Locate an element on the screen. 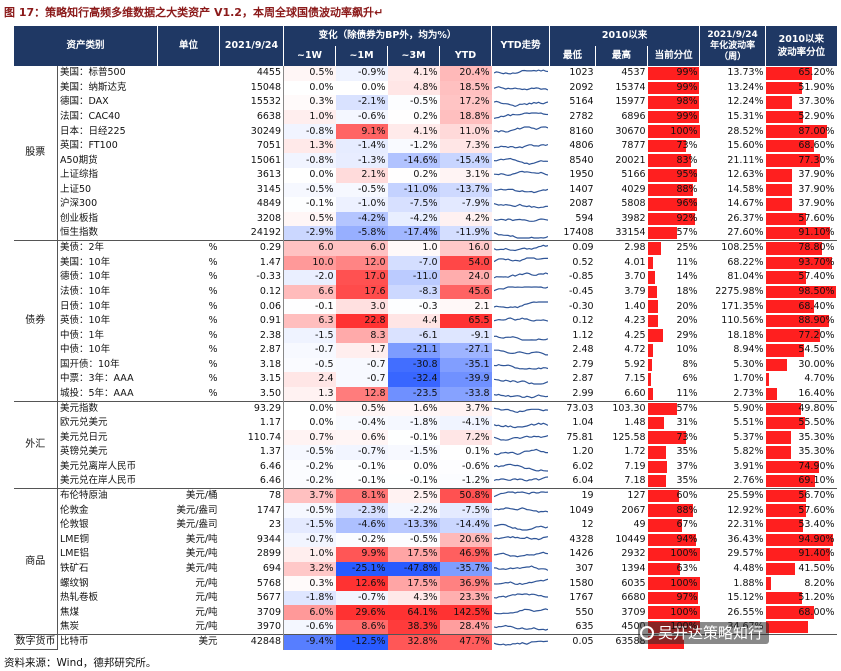 The image size is (841, 671). asset-name: 伦敦金 is located at coordinates (74, 510).